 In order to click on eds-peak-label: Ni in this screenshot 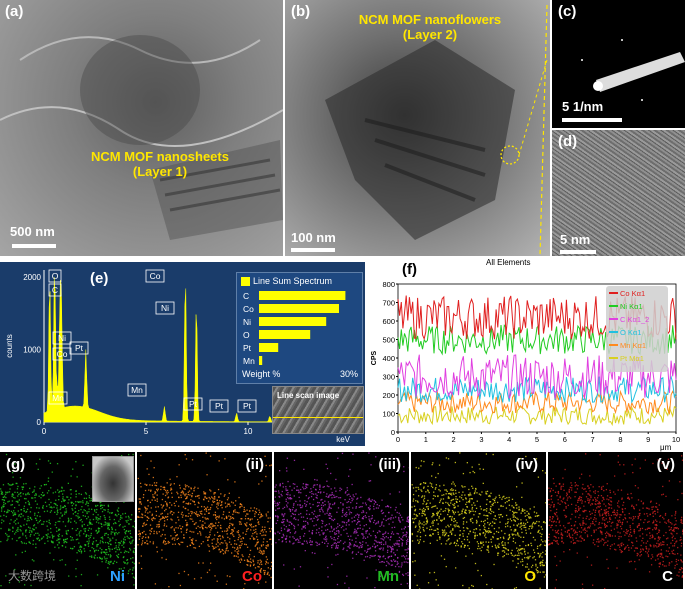, I will do `click(165, 308)`.